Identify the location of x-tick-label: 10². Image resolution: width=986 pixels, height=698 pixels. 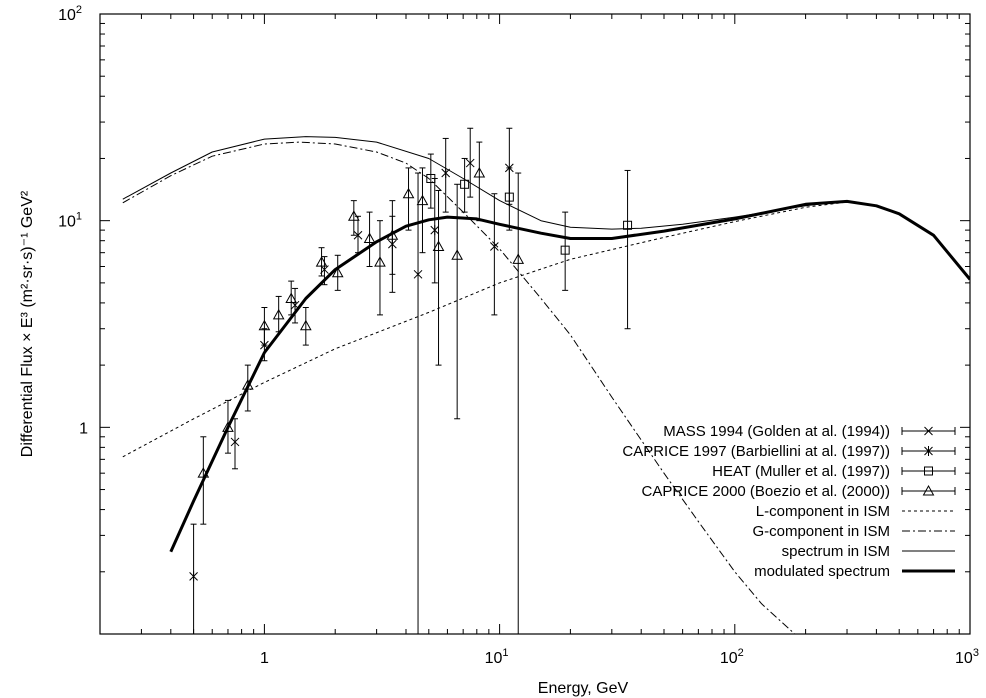
(732, 657).